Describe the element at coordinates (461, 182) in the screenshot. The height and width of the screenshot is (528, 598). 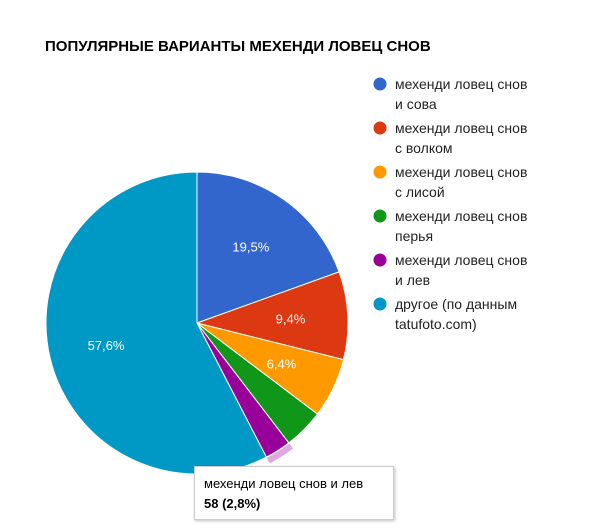
I see `legend-label: мехенди ловец снов с лисой` at that location.